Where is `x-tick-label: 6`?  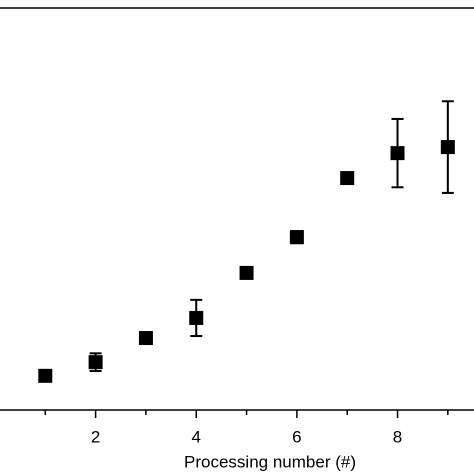
x-tick-label: 6 is located at coordinates (296, 436).